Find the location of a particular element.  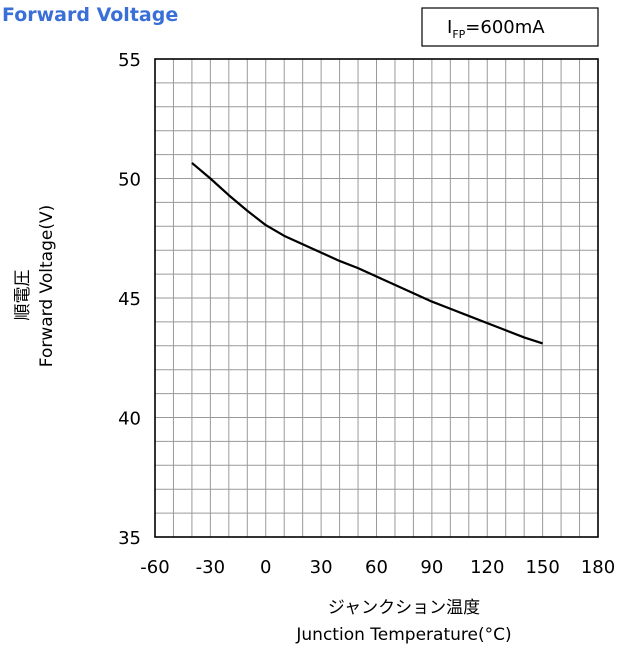

x-axis-label-ja: ジャンクション温度 is located at coordinates (404, 608).